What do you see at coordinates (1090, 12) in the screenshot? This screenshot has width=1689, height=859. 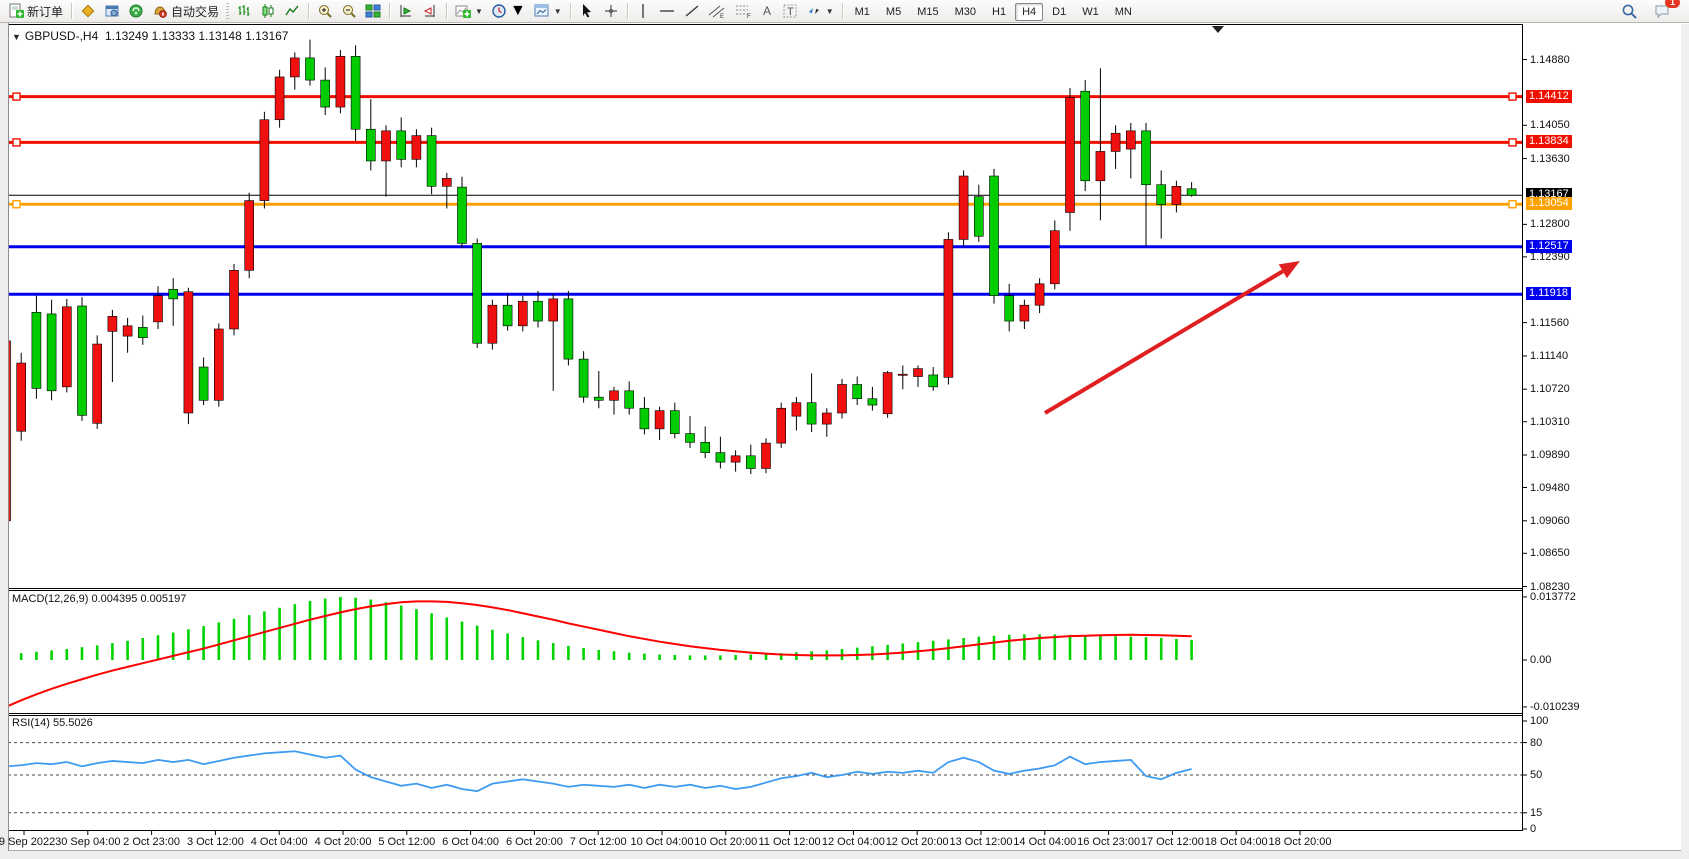 I see `timeframe-button-w1: W1` at bounding box center [1090, 12].